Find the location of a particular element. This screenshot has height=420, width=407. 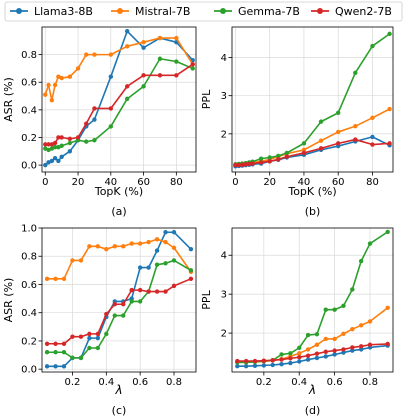

series-mistral-7b is located at coordinates (119, 69).